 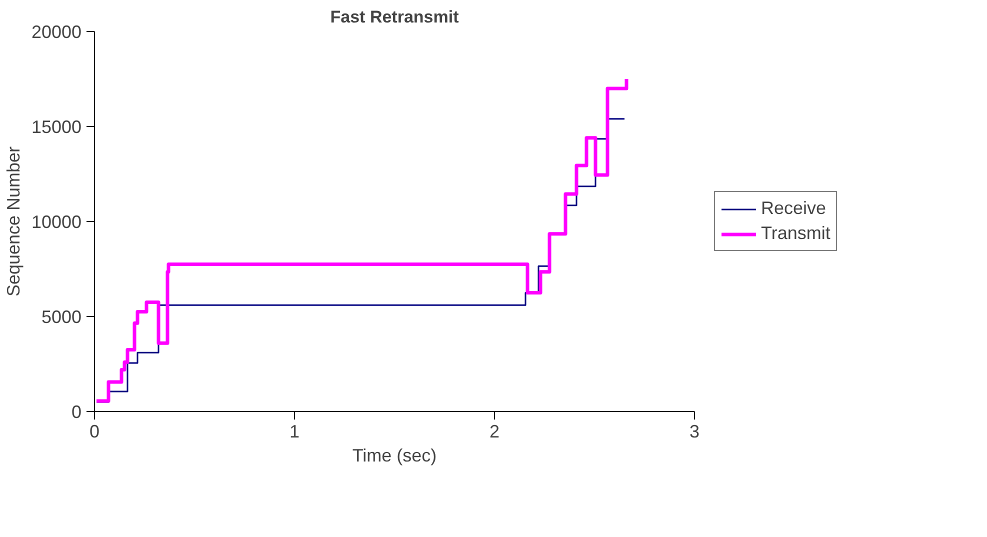 I want to click on y-tick-label: 0, so click(x=76, y=412).